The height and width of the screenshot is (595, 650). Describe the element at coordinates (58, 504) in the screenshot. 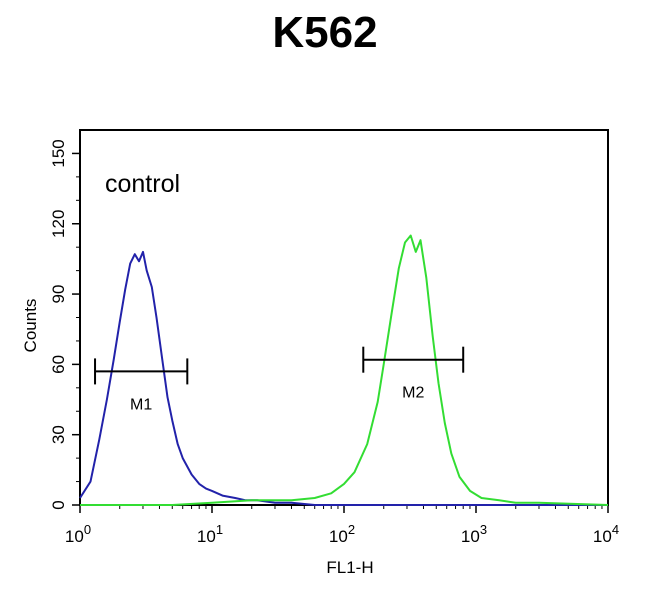

I see `y-tick-label: 0` at that location.